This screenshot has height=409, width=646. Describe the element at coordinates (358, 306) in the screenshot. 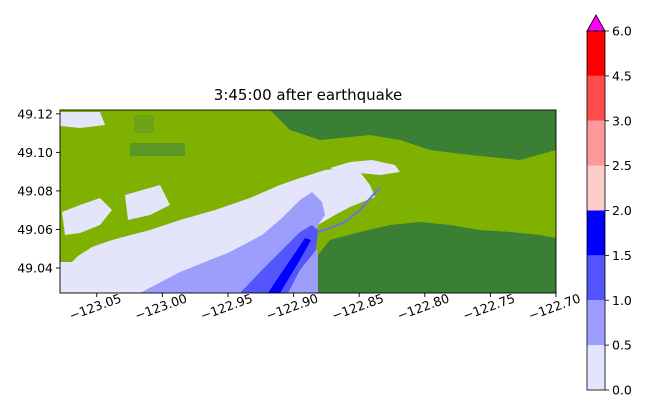

I see `x-tick-label: −122.85` at that location.